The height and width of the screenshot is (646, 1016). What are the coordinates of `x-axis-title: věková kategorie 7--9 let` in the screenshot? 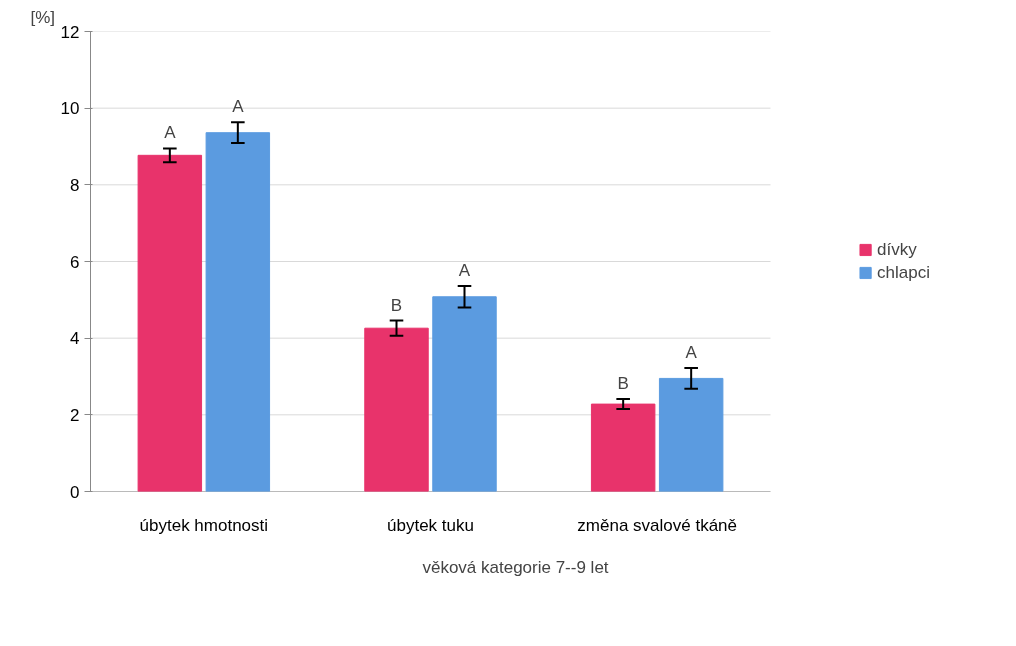 It's located at (515, 567).